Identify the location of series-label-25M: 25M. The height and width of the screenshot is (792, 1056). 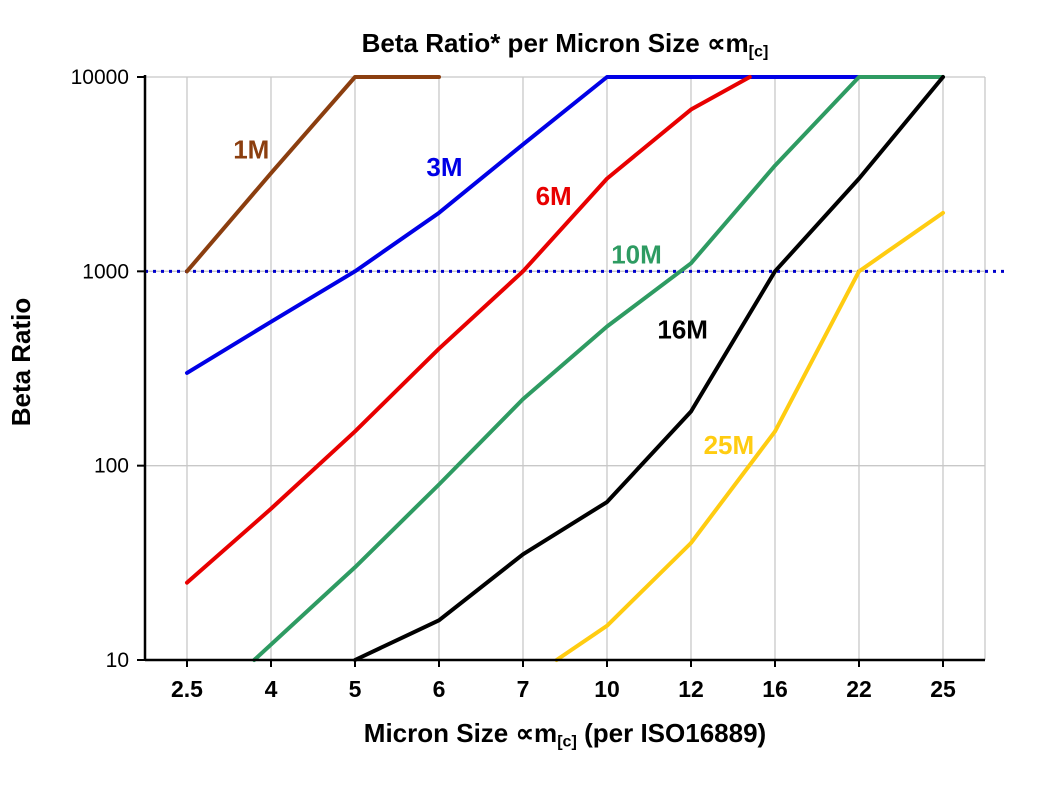
(729, 445).